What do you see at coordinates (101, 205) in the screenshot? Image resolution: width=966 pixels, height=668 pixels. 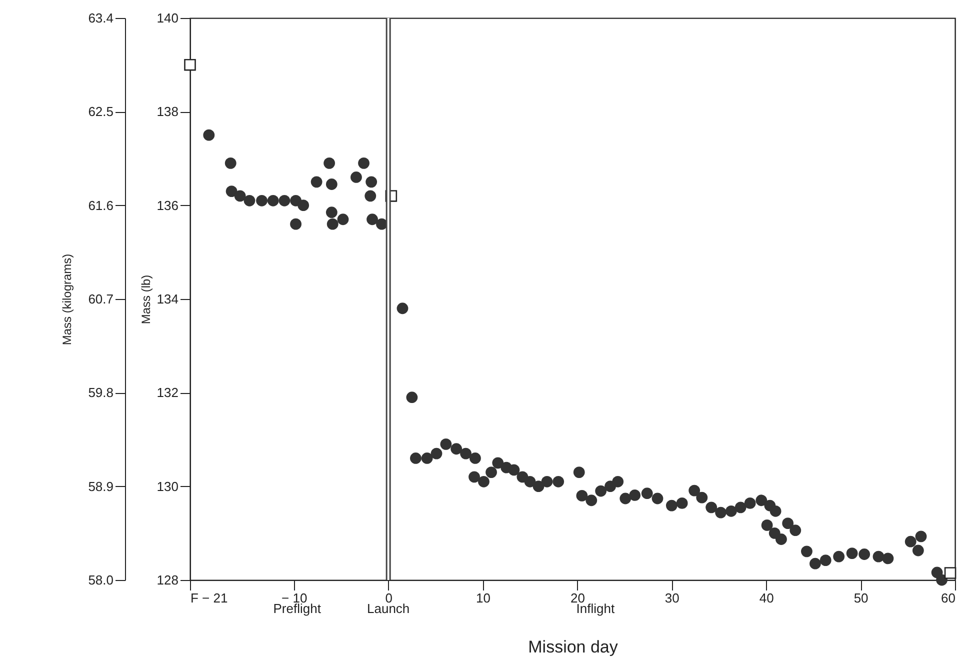 I see `y2-tick-label: 61.6` at bounding box center [101, 205].